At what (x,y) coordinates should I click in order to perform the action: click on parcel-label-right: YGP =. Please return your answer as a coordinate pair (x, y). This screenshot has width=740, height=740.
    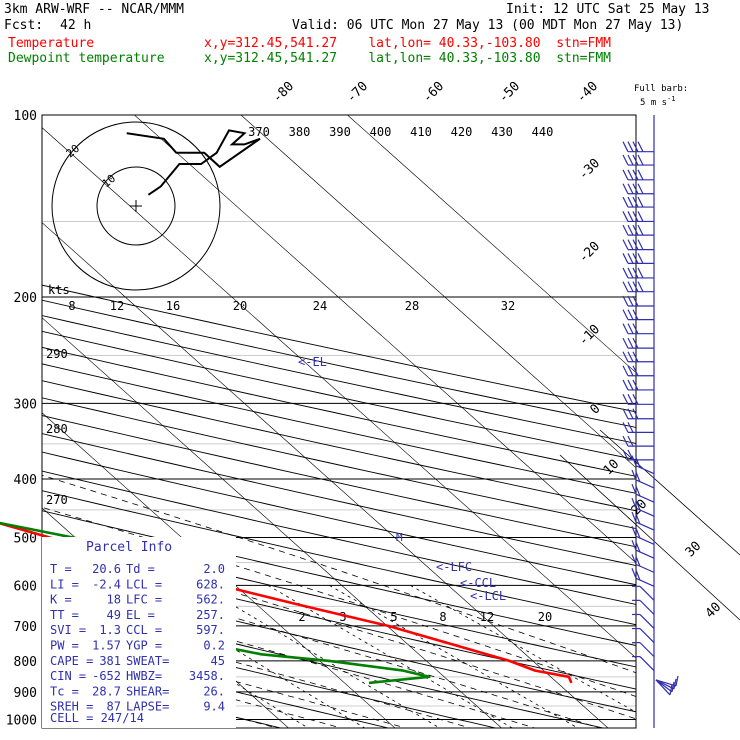
    Looking at the image, I should click on (144, 646).